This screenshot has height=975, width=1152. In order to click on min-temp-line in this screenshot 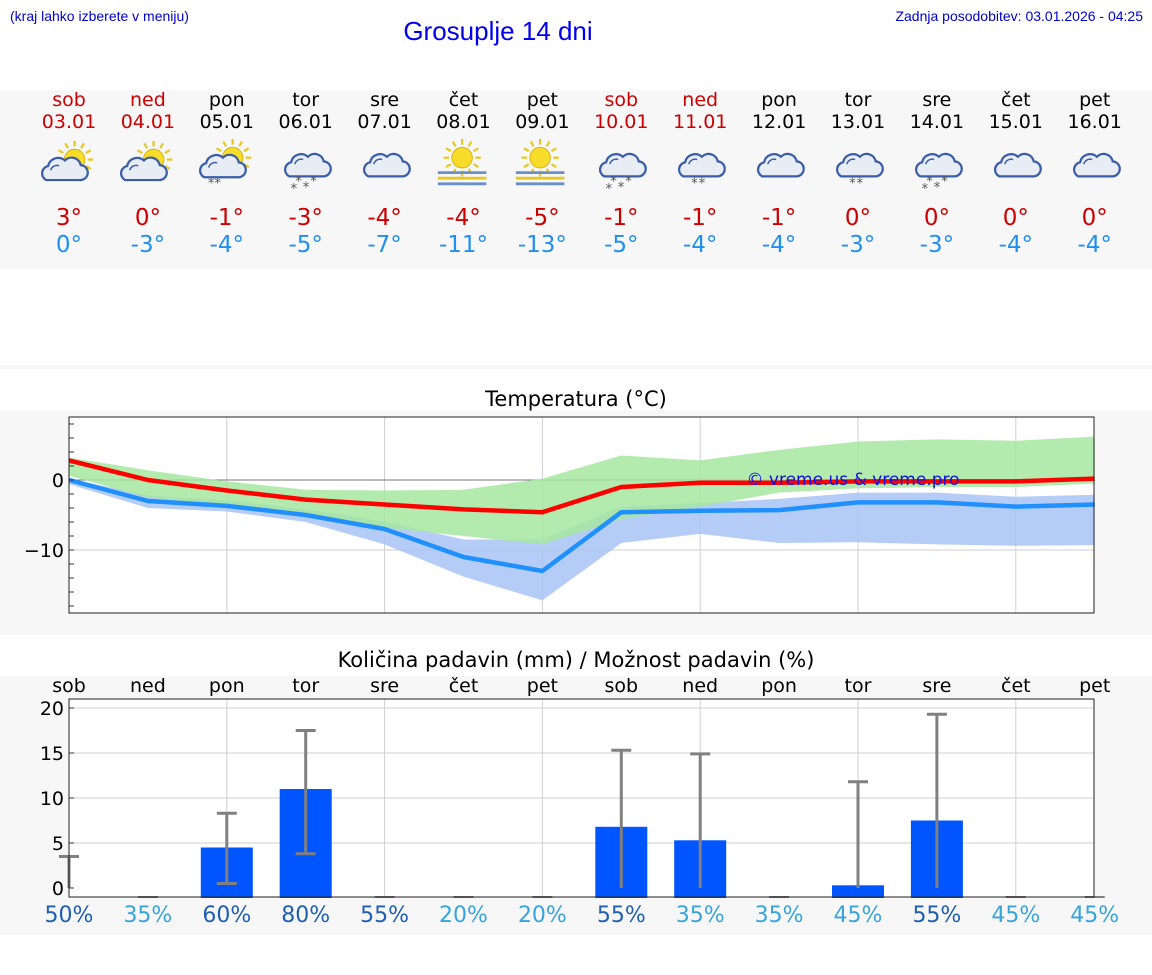, I will do `click(581, 525)`.